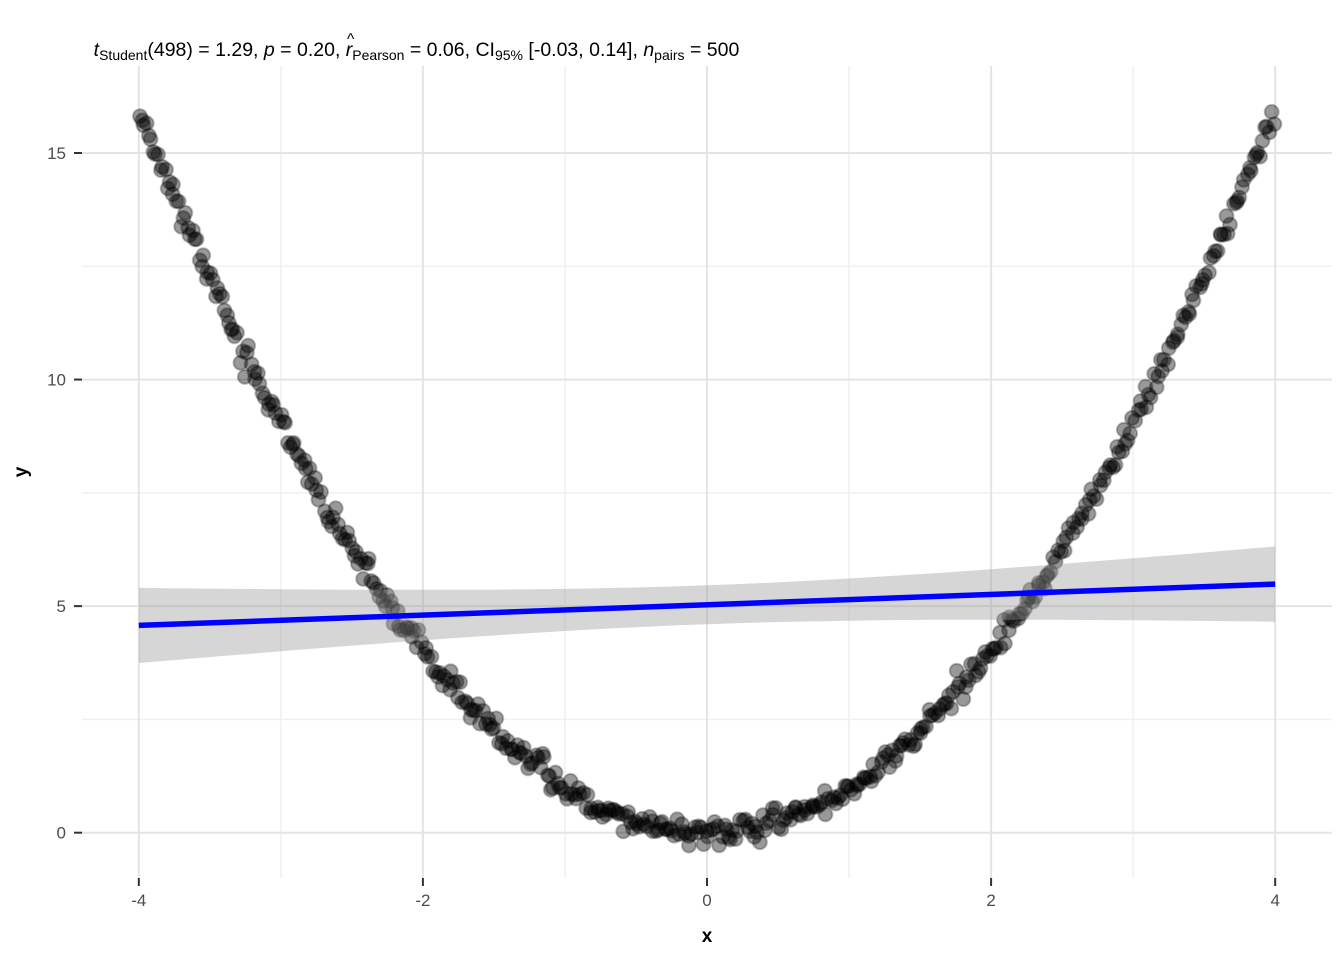  I want to click on title-t-symbol: t, so click(96, 50).